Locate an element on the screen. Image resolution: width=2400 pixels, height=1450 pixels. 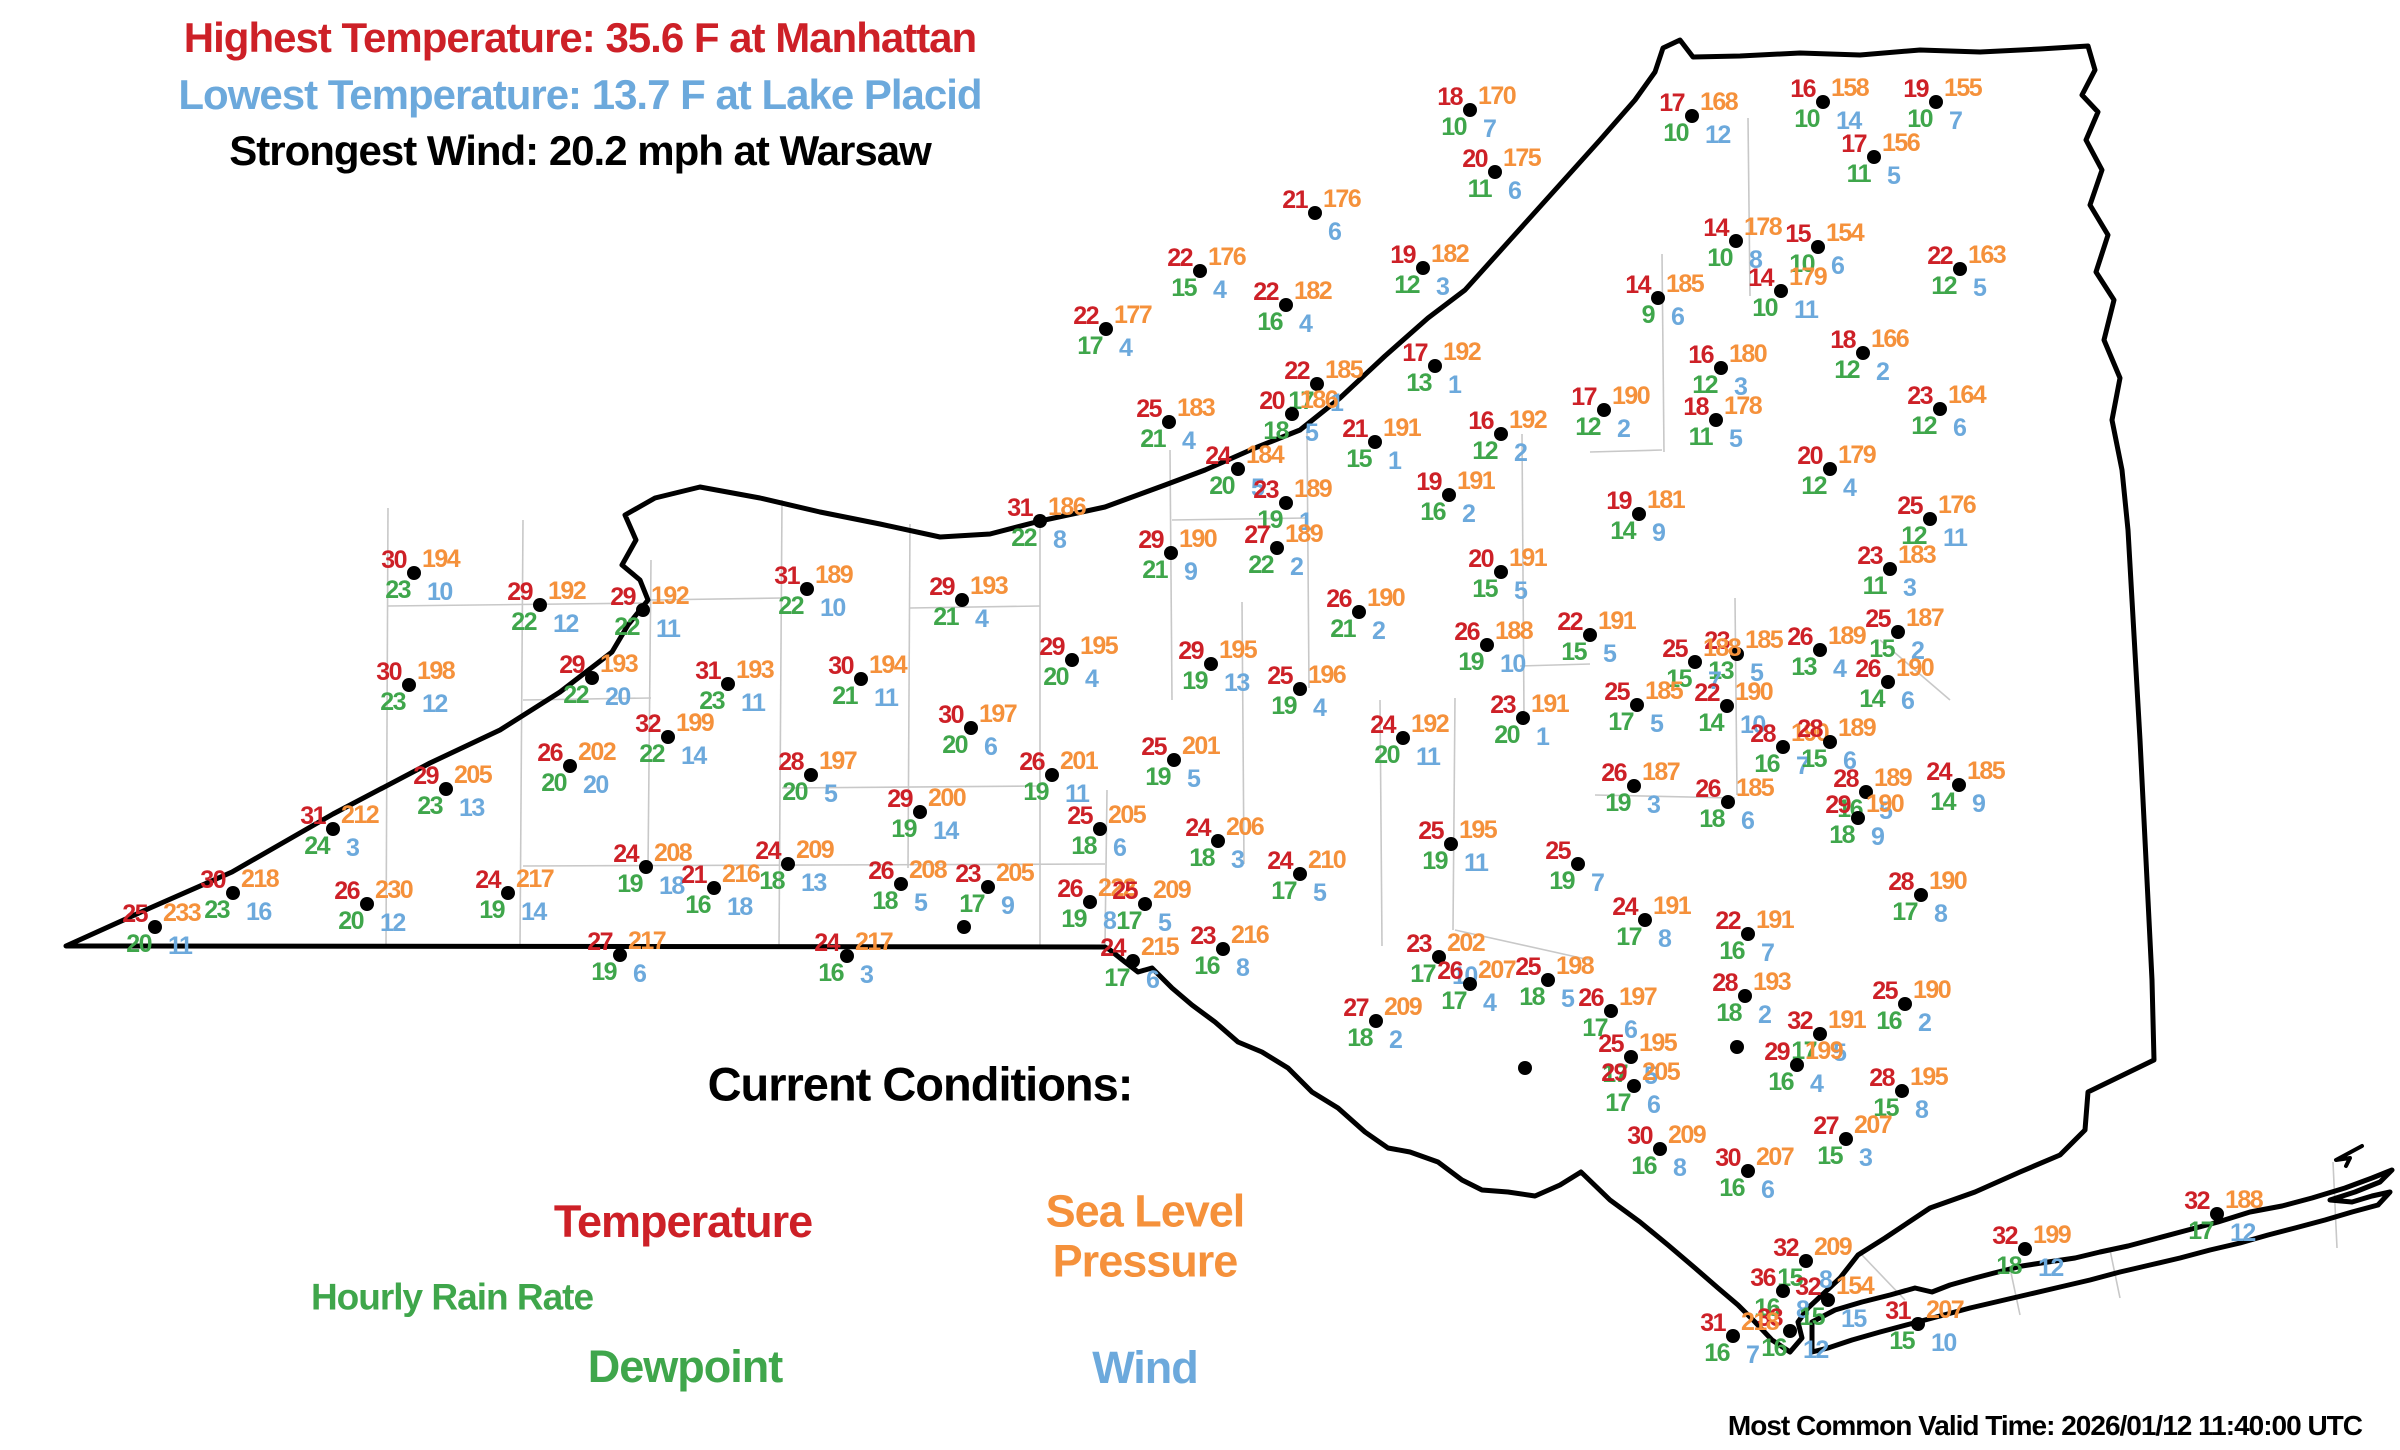
station-dewpoint-value: 19 is located at coordinates (1471, 662).